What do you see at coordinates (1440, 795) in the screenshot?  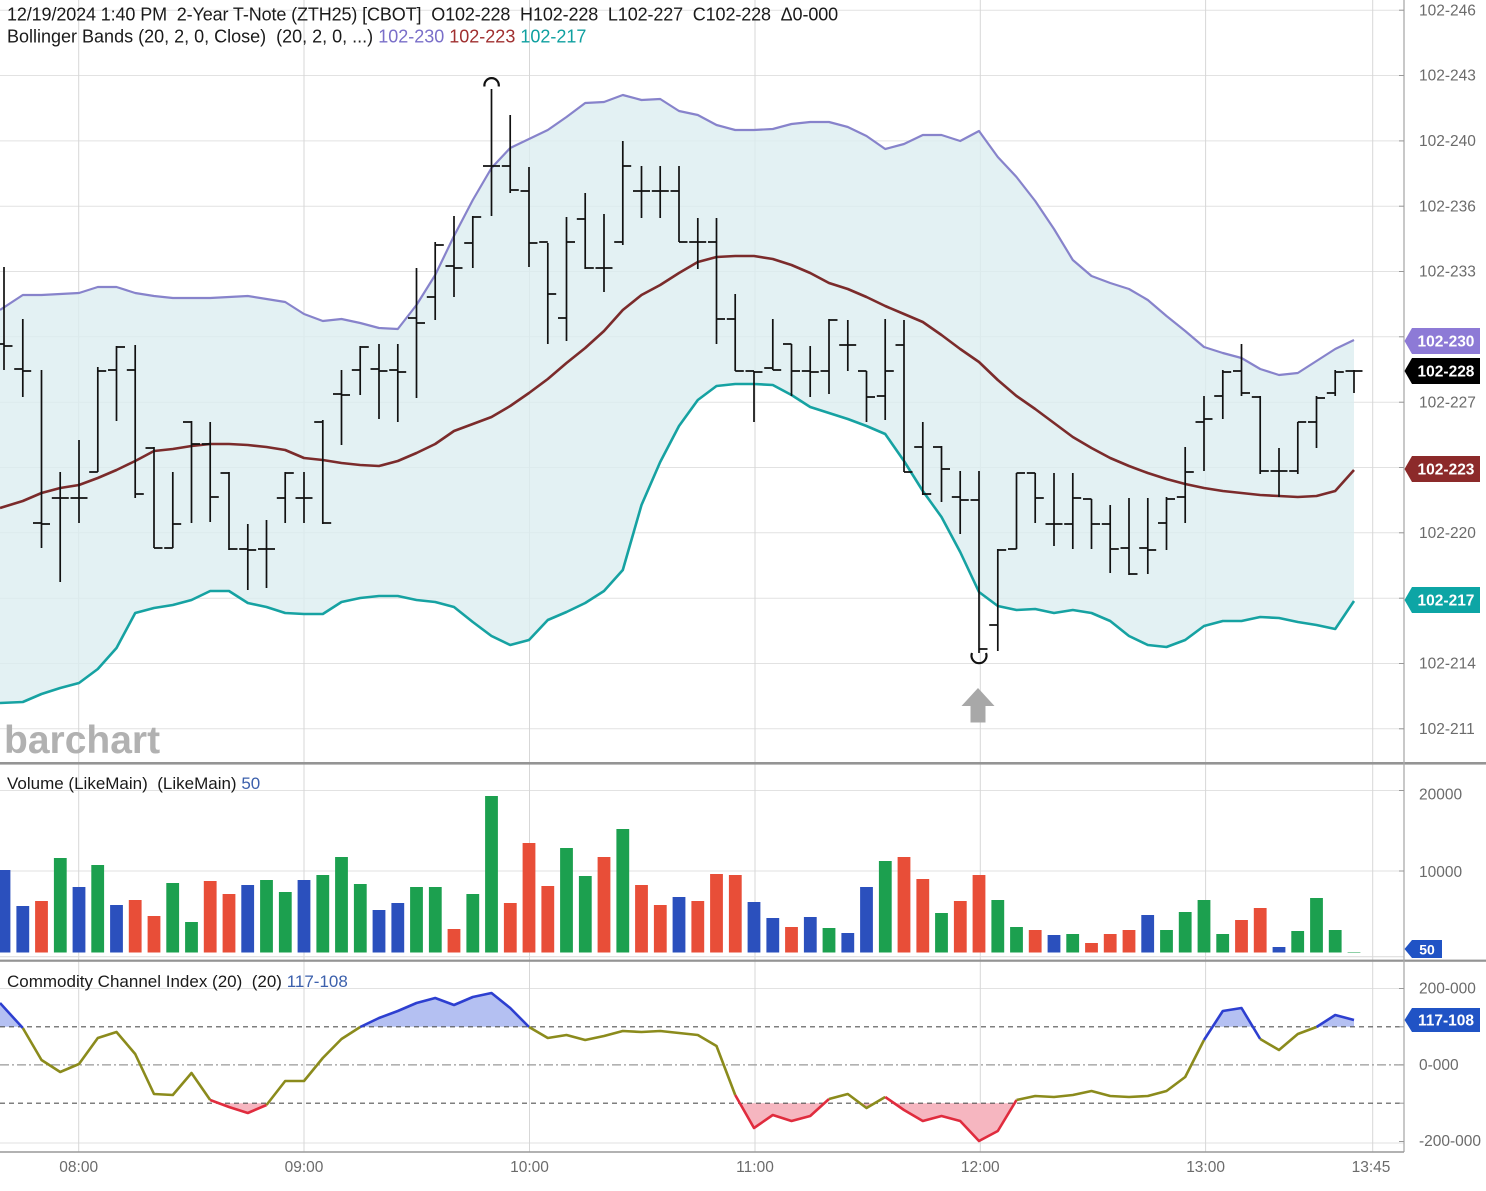 I see `svg-text: 20000` at bounding box center [1440, 795].